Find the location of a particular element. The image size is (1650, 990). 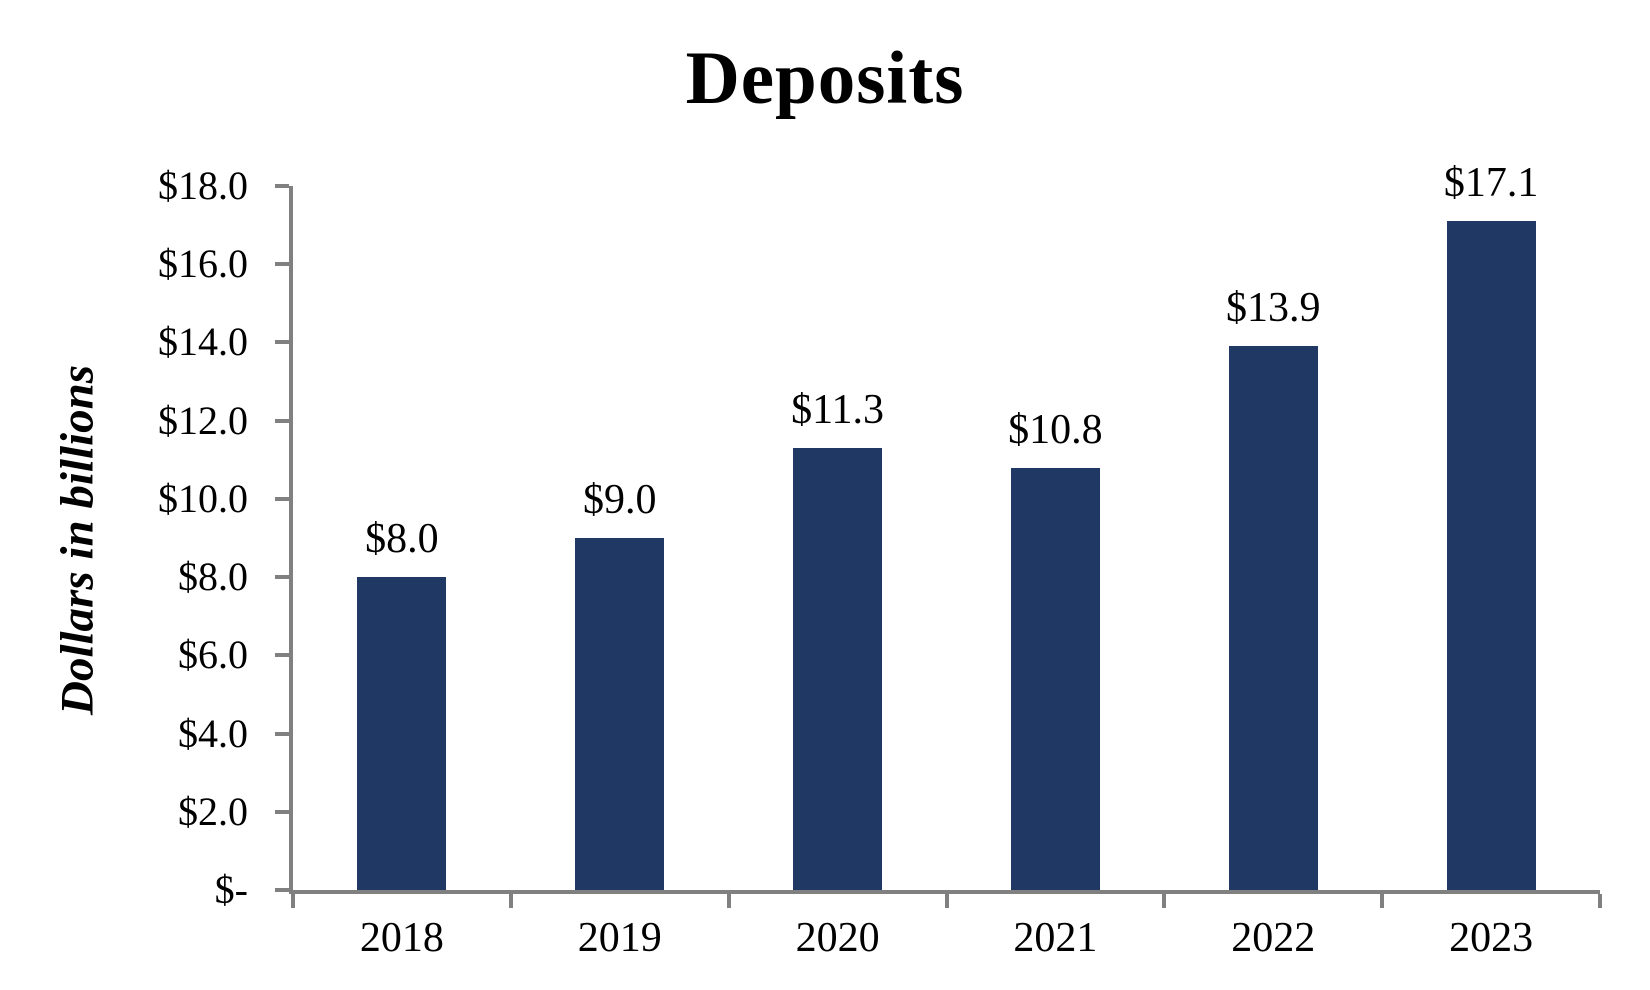

y-axis-title: Dollars in billions is located at coordinates (77, 540).